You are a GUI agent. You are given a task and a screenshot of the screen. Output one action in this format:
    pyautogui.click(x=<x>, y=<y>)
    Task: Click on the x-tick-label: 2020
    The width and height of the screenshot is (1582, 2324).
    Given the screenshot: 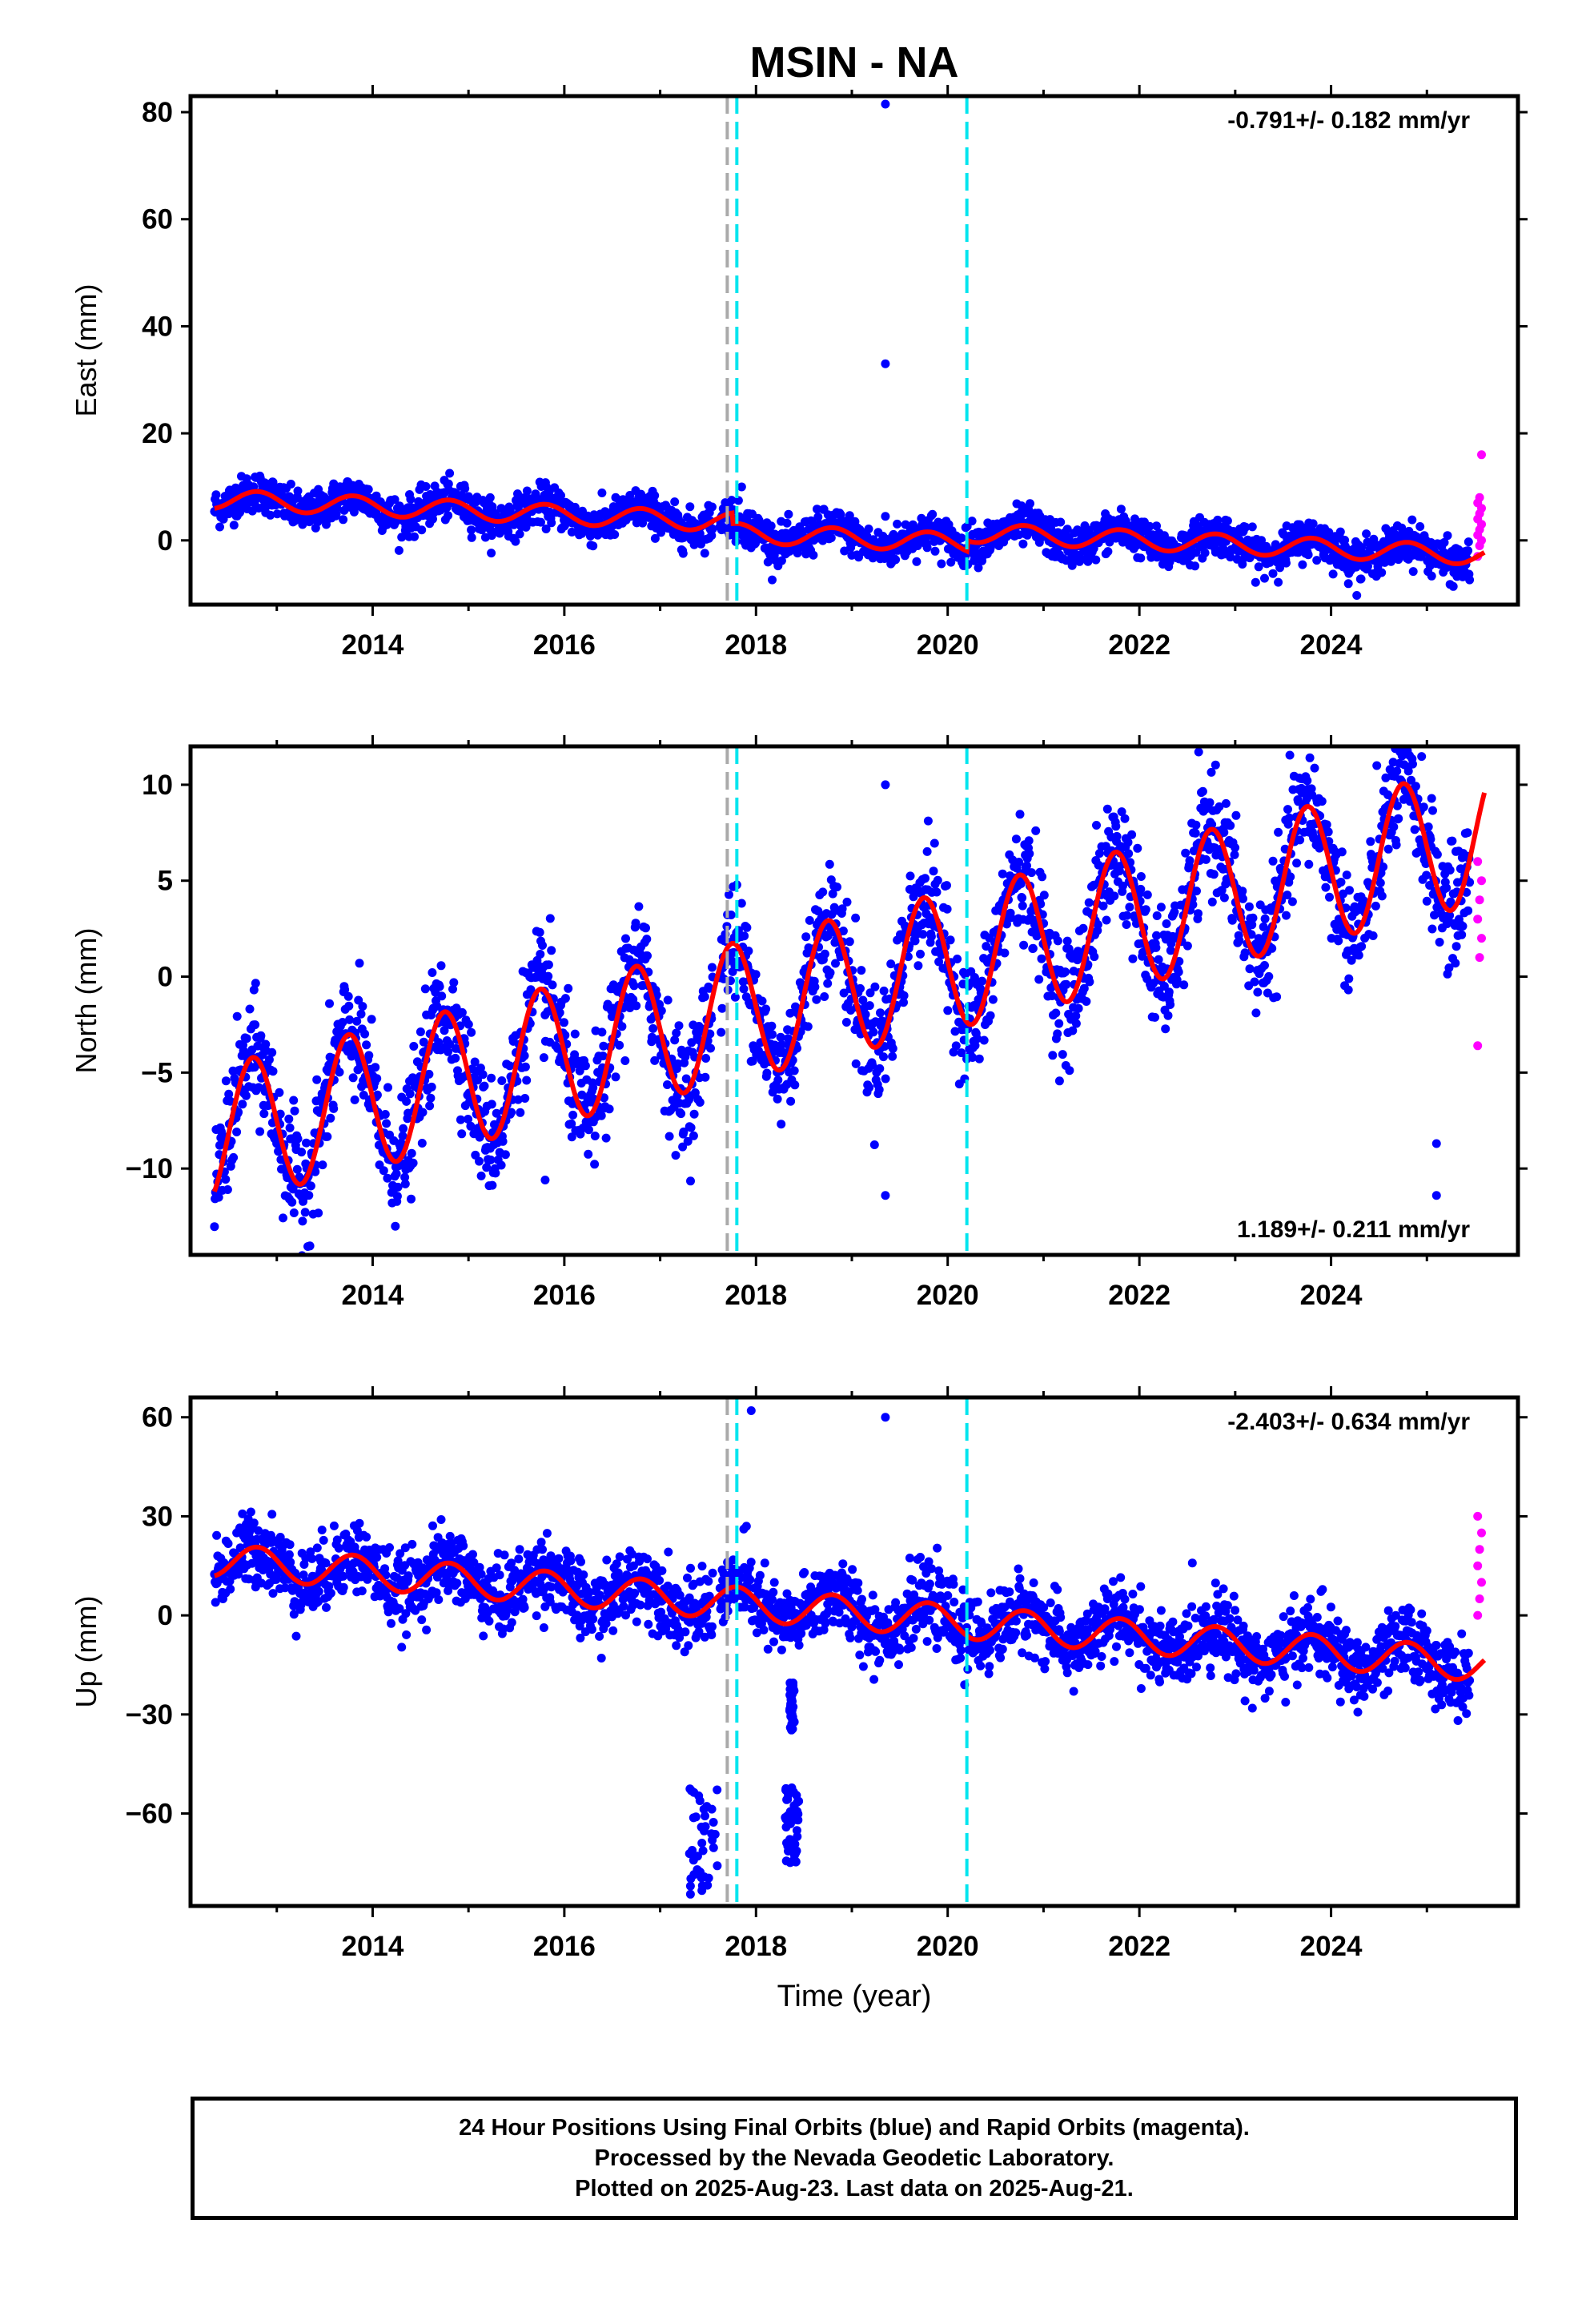 What is the action you would take?
    pyautogui.click(x=948, y=1295)
    